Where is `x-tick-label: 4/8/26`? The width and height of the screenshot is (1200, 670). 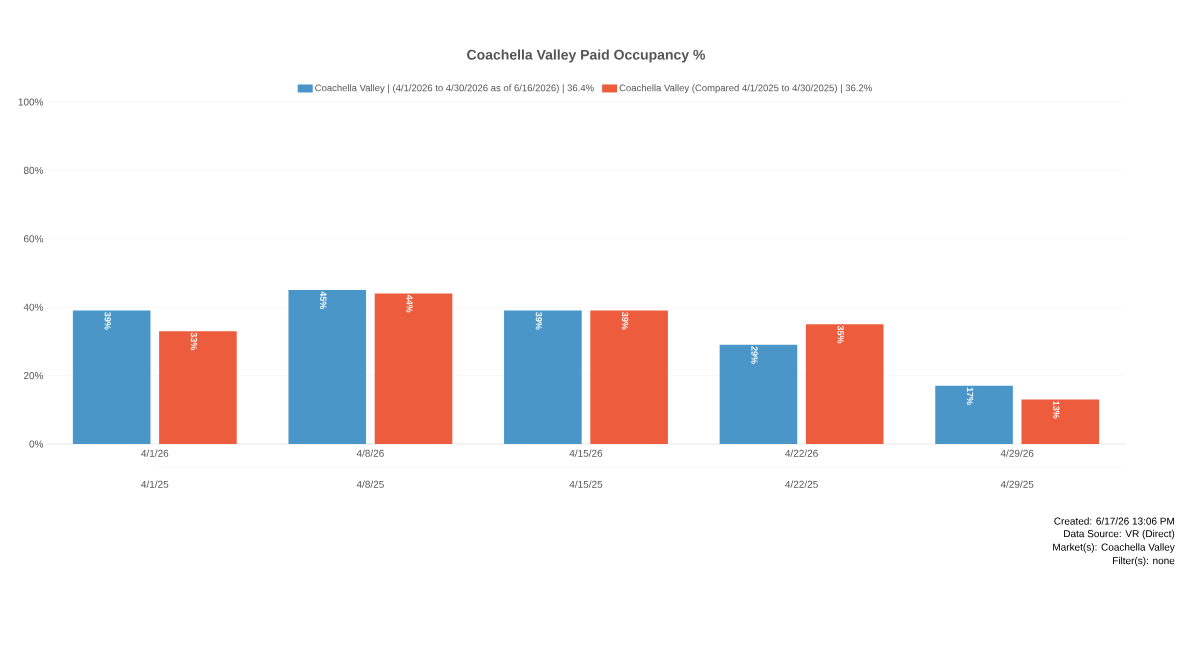 x-tick-label: 4/8/26 is located at coordinates (370, 453).